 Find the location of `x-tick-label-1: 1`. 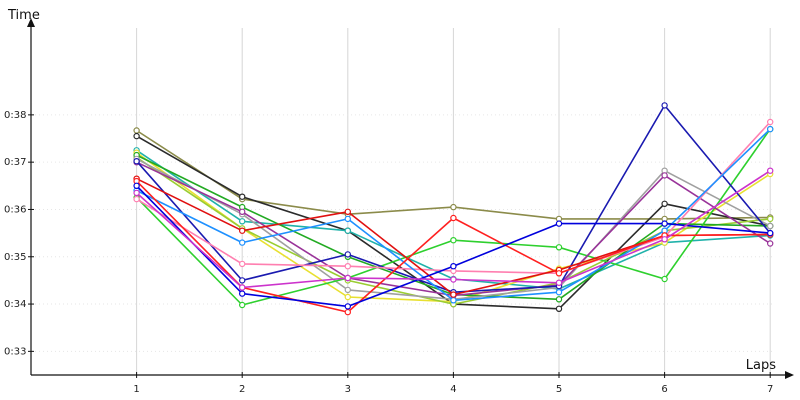

x-tick-label-1: 1 is located at coordinates (136, 389).